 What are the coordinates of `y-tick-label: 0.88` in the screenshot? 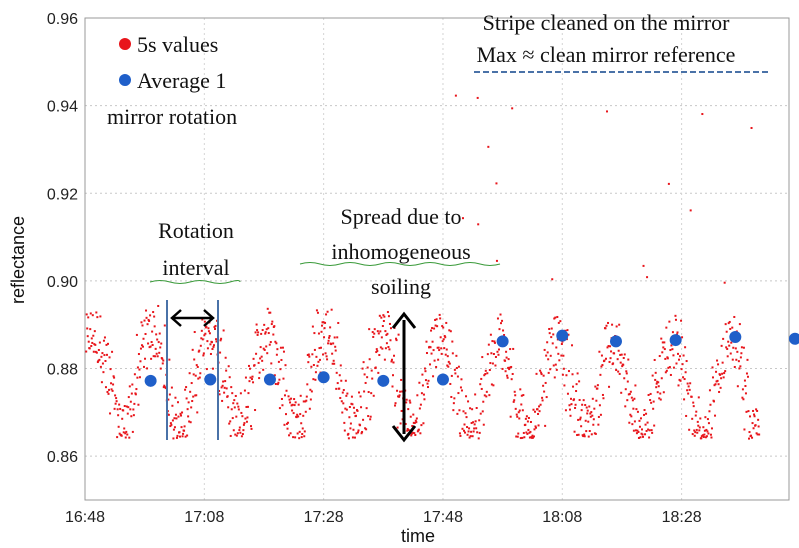 It's located at (62, 370).